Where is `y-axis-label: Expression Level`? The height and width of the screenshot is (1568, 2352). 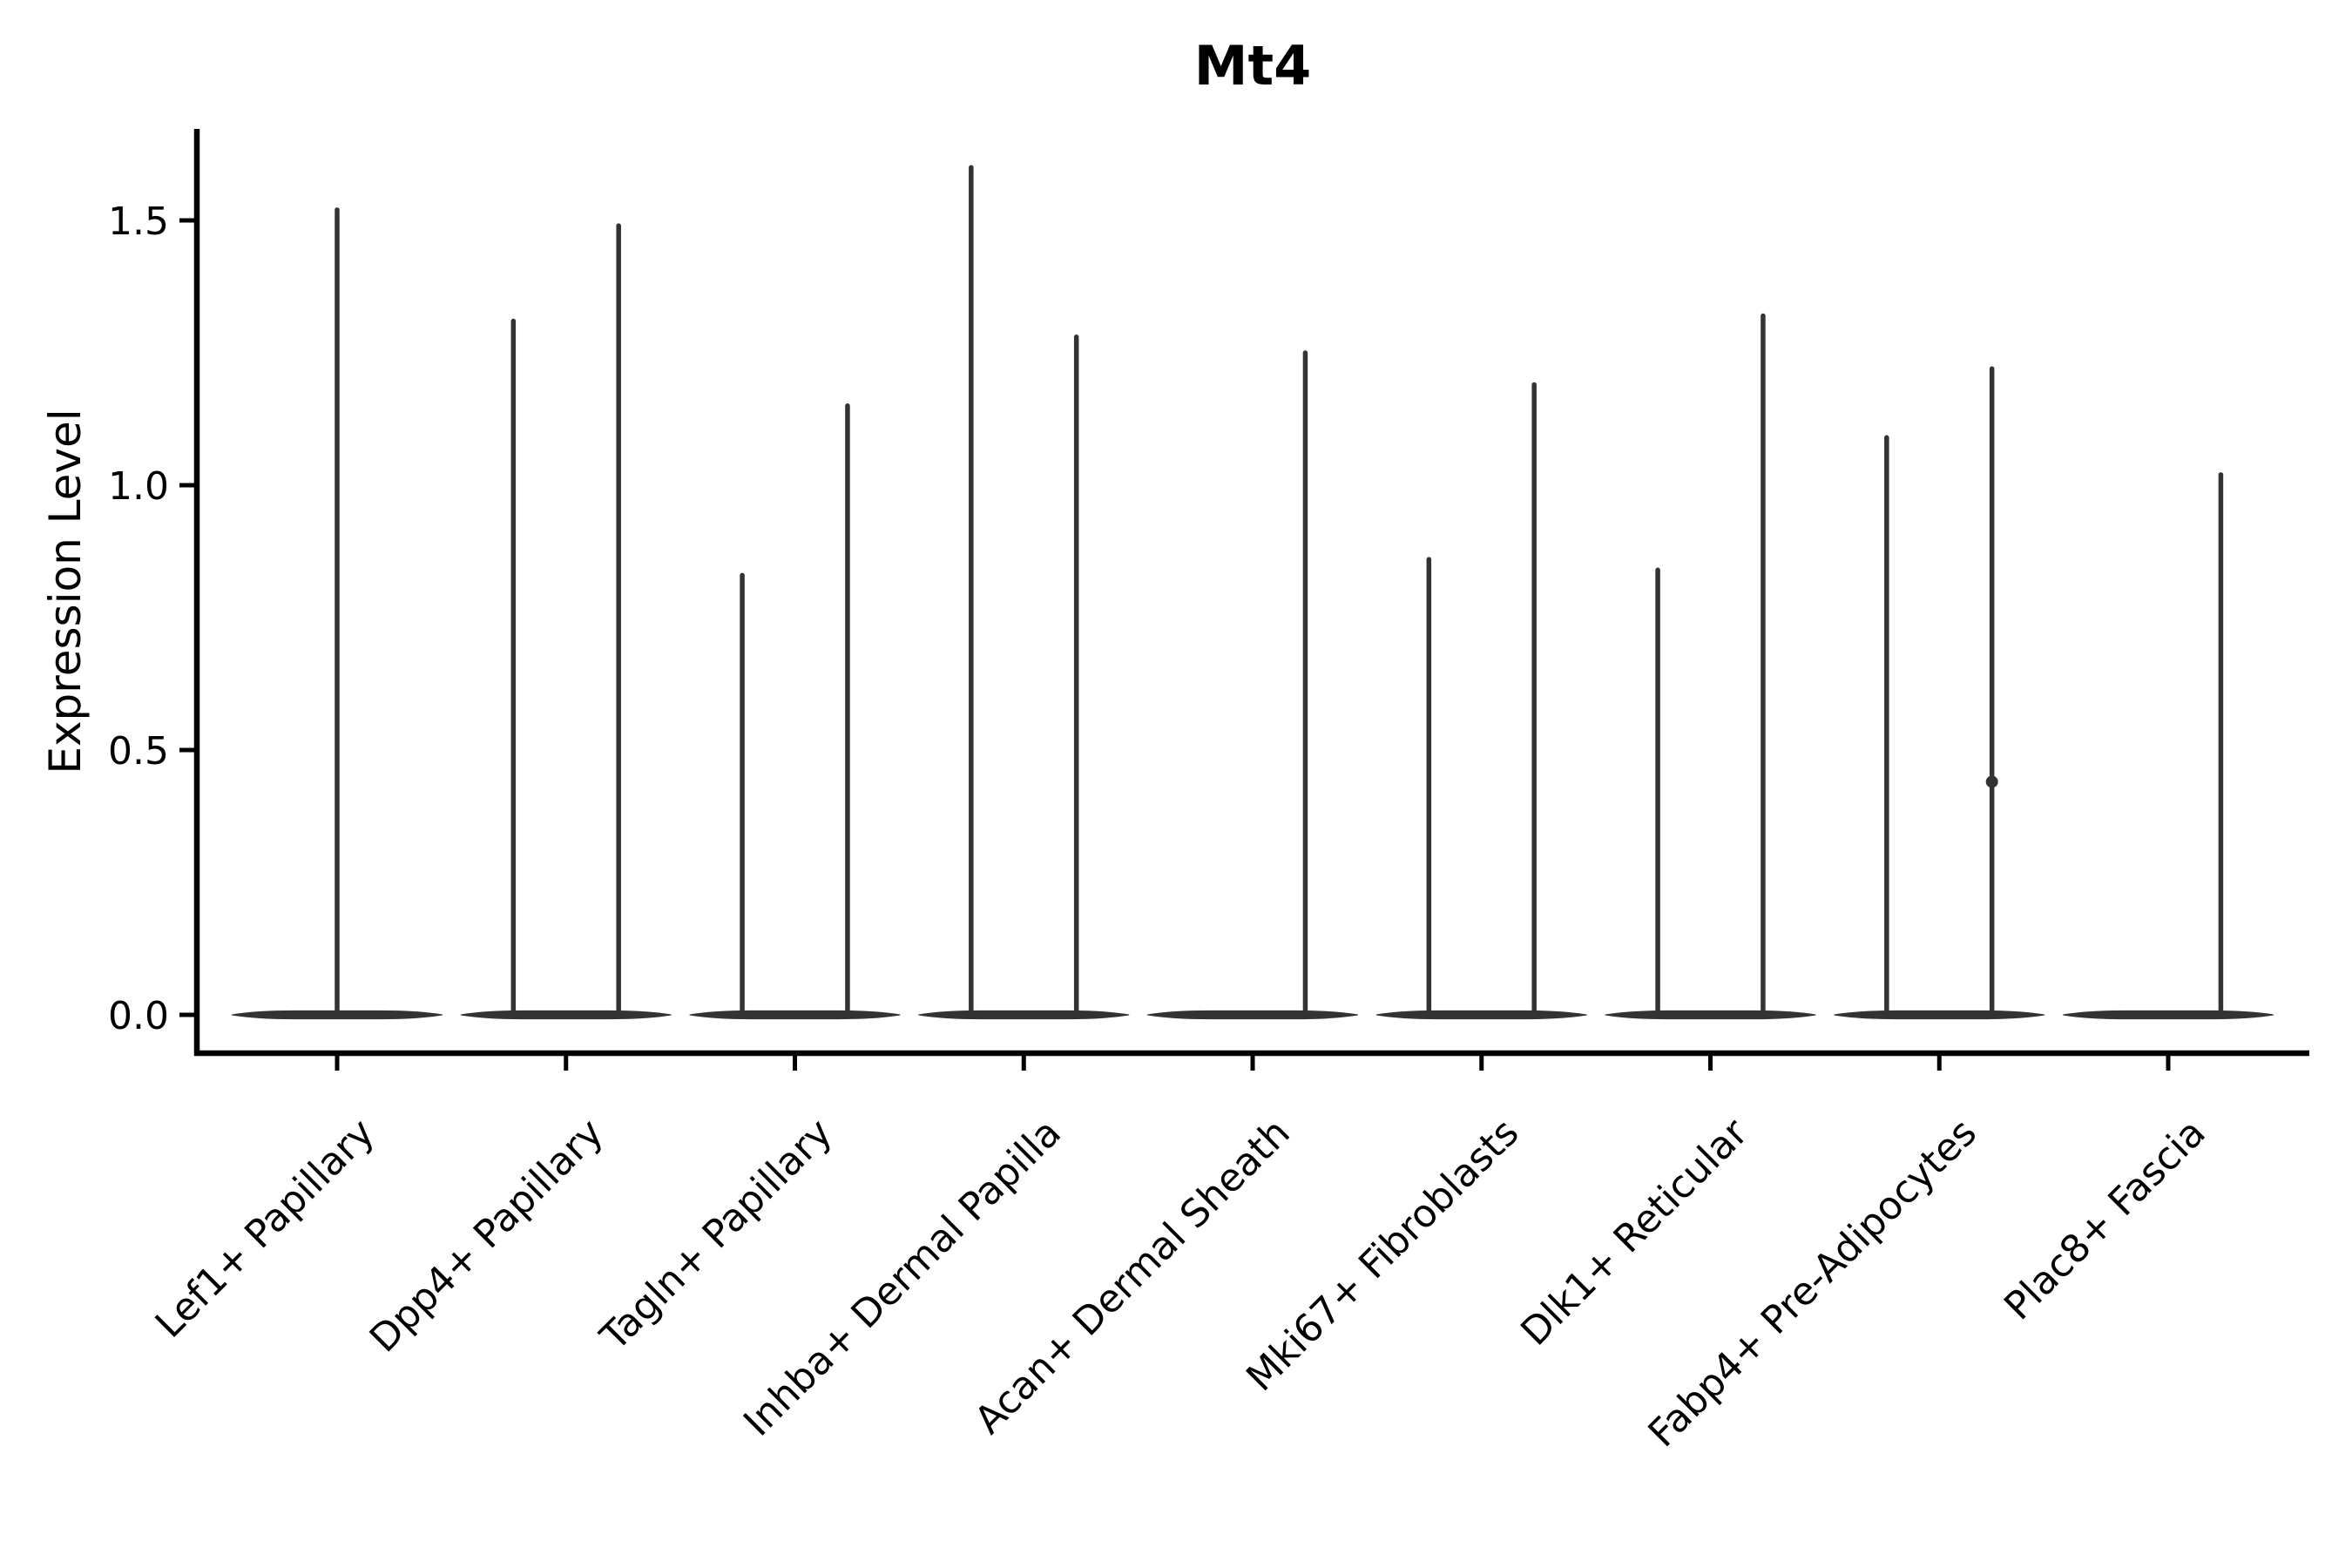
y-axis-label: Expression Level is located at coordinates (66, 591).